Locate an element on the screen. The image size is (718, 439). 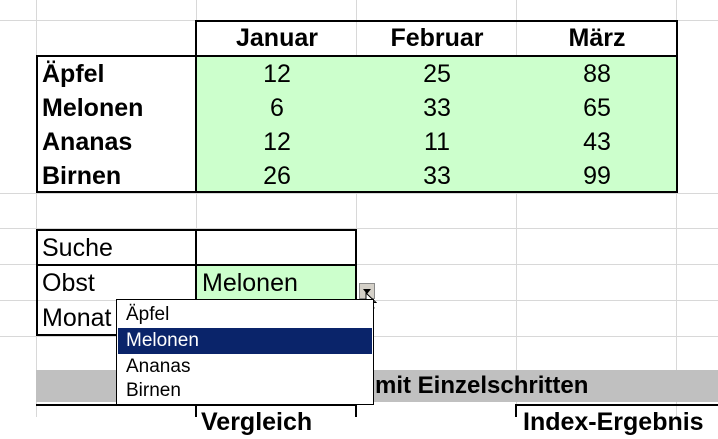
table-cell: 99 is located at coordinates (597, 176).